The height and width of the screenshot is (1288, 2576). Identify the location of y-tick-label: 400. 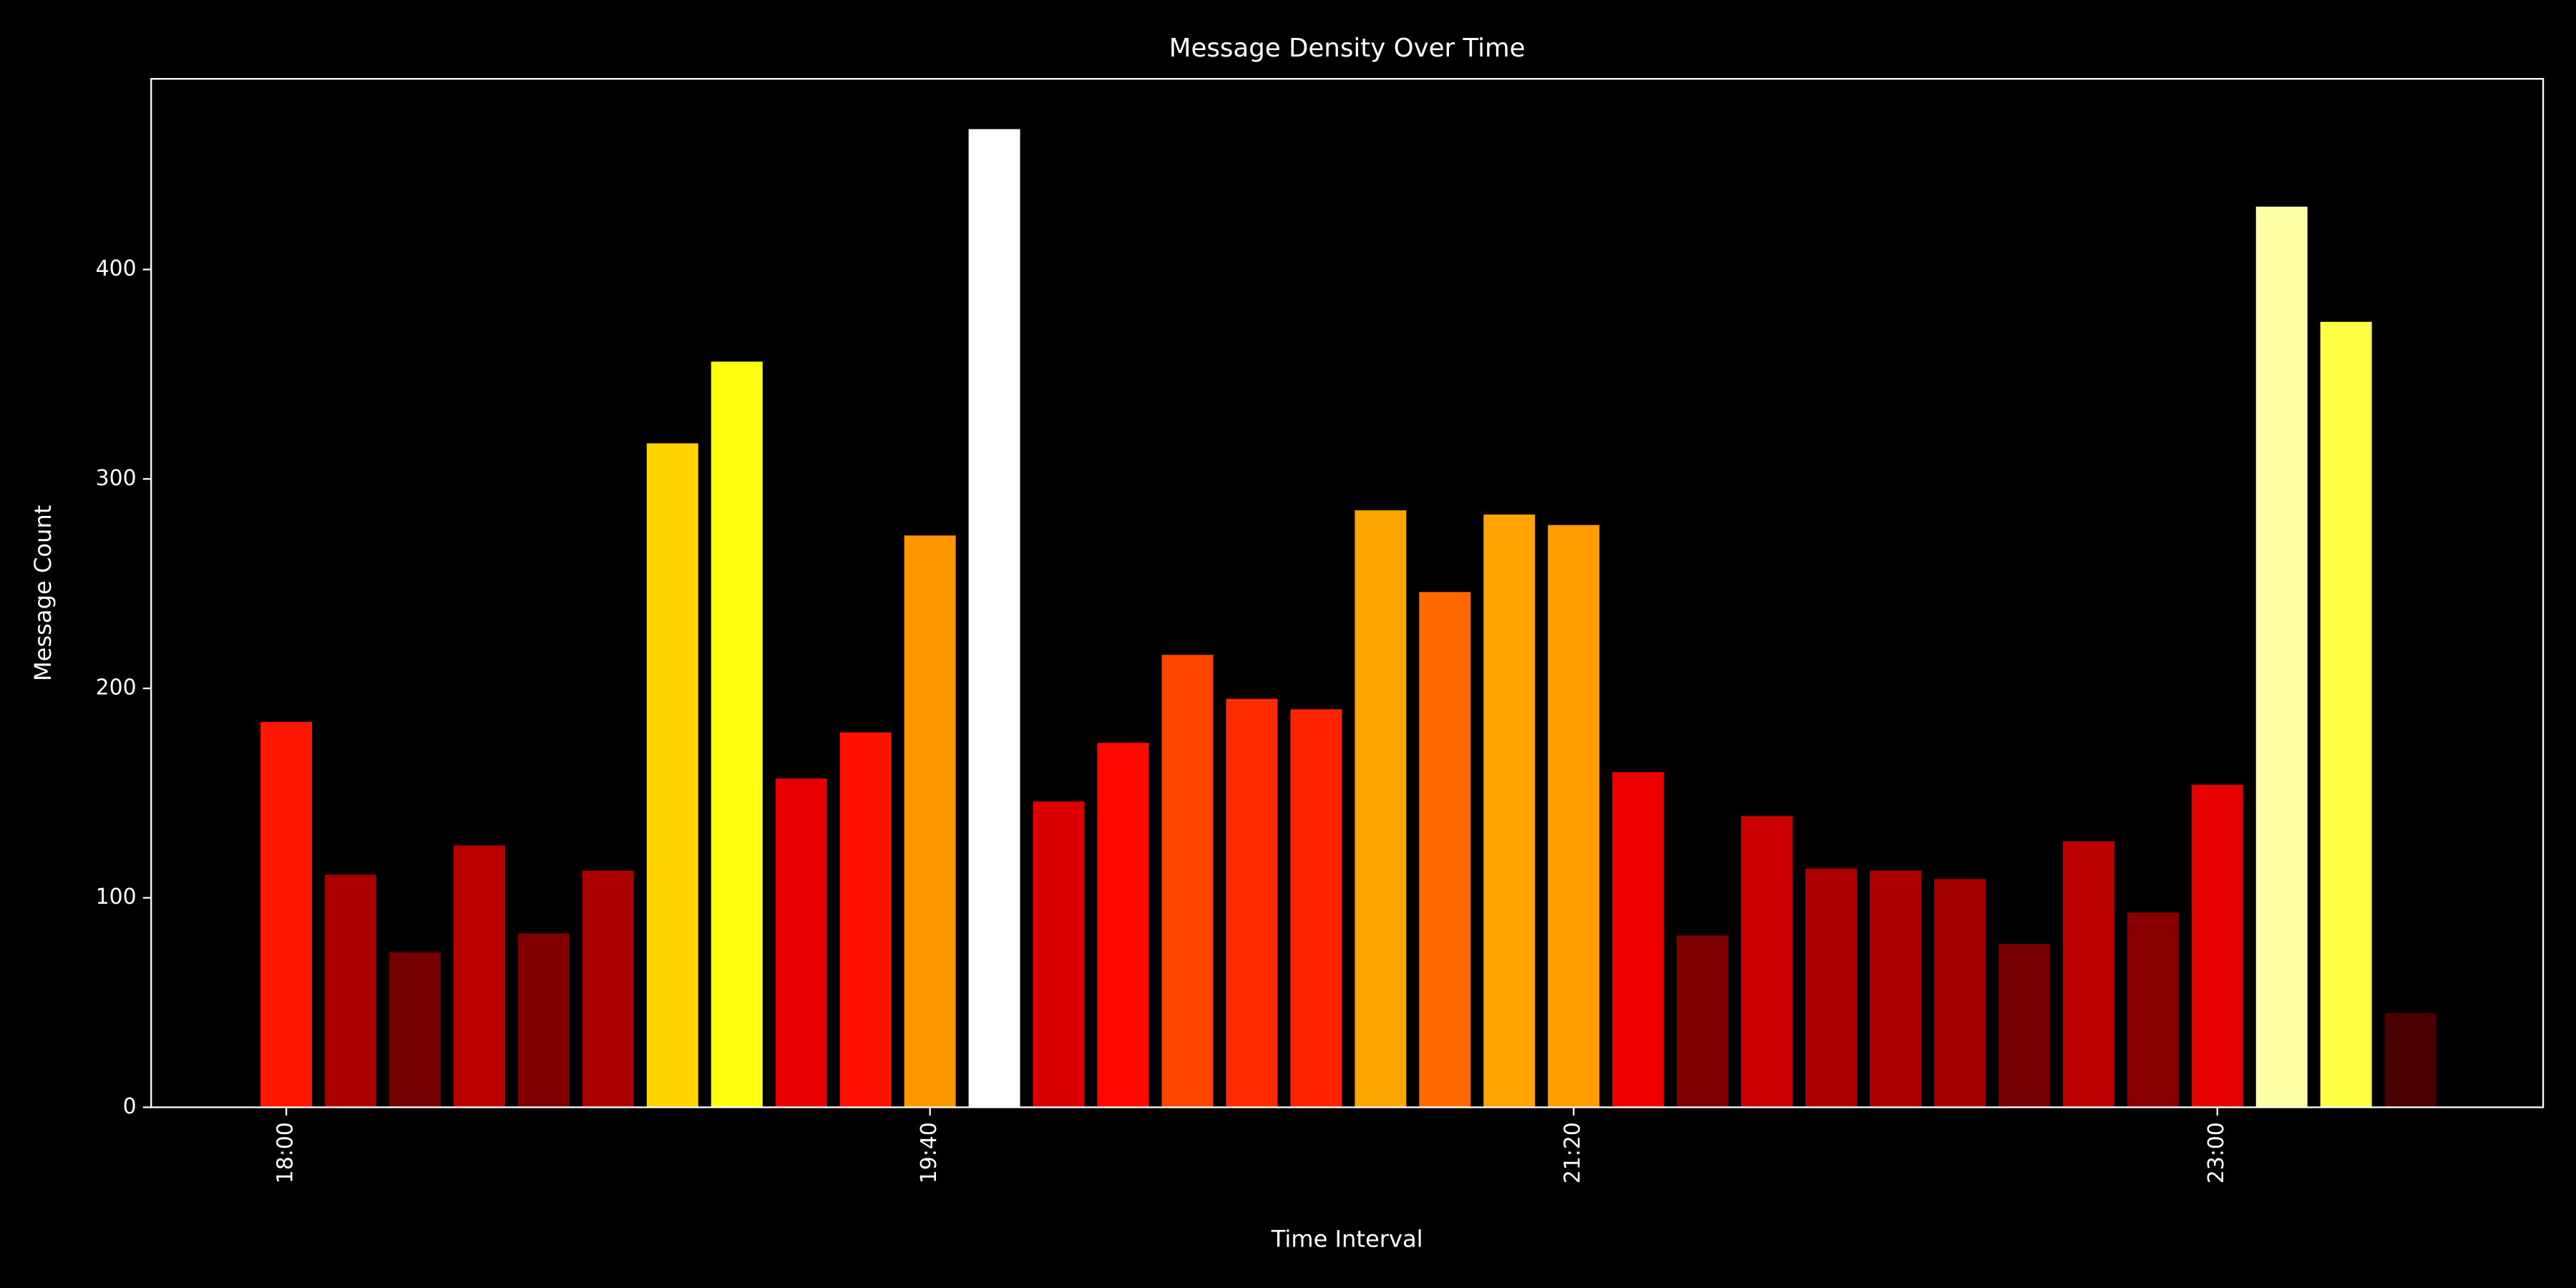
(116, 268).